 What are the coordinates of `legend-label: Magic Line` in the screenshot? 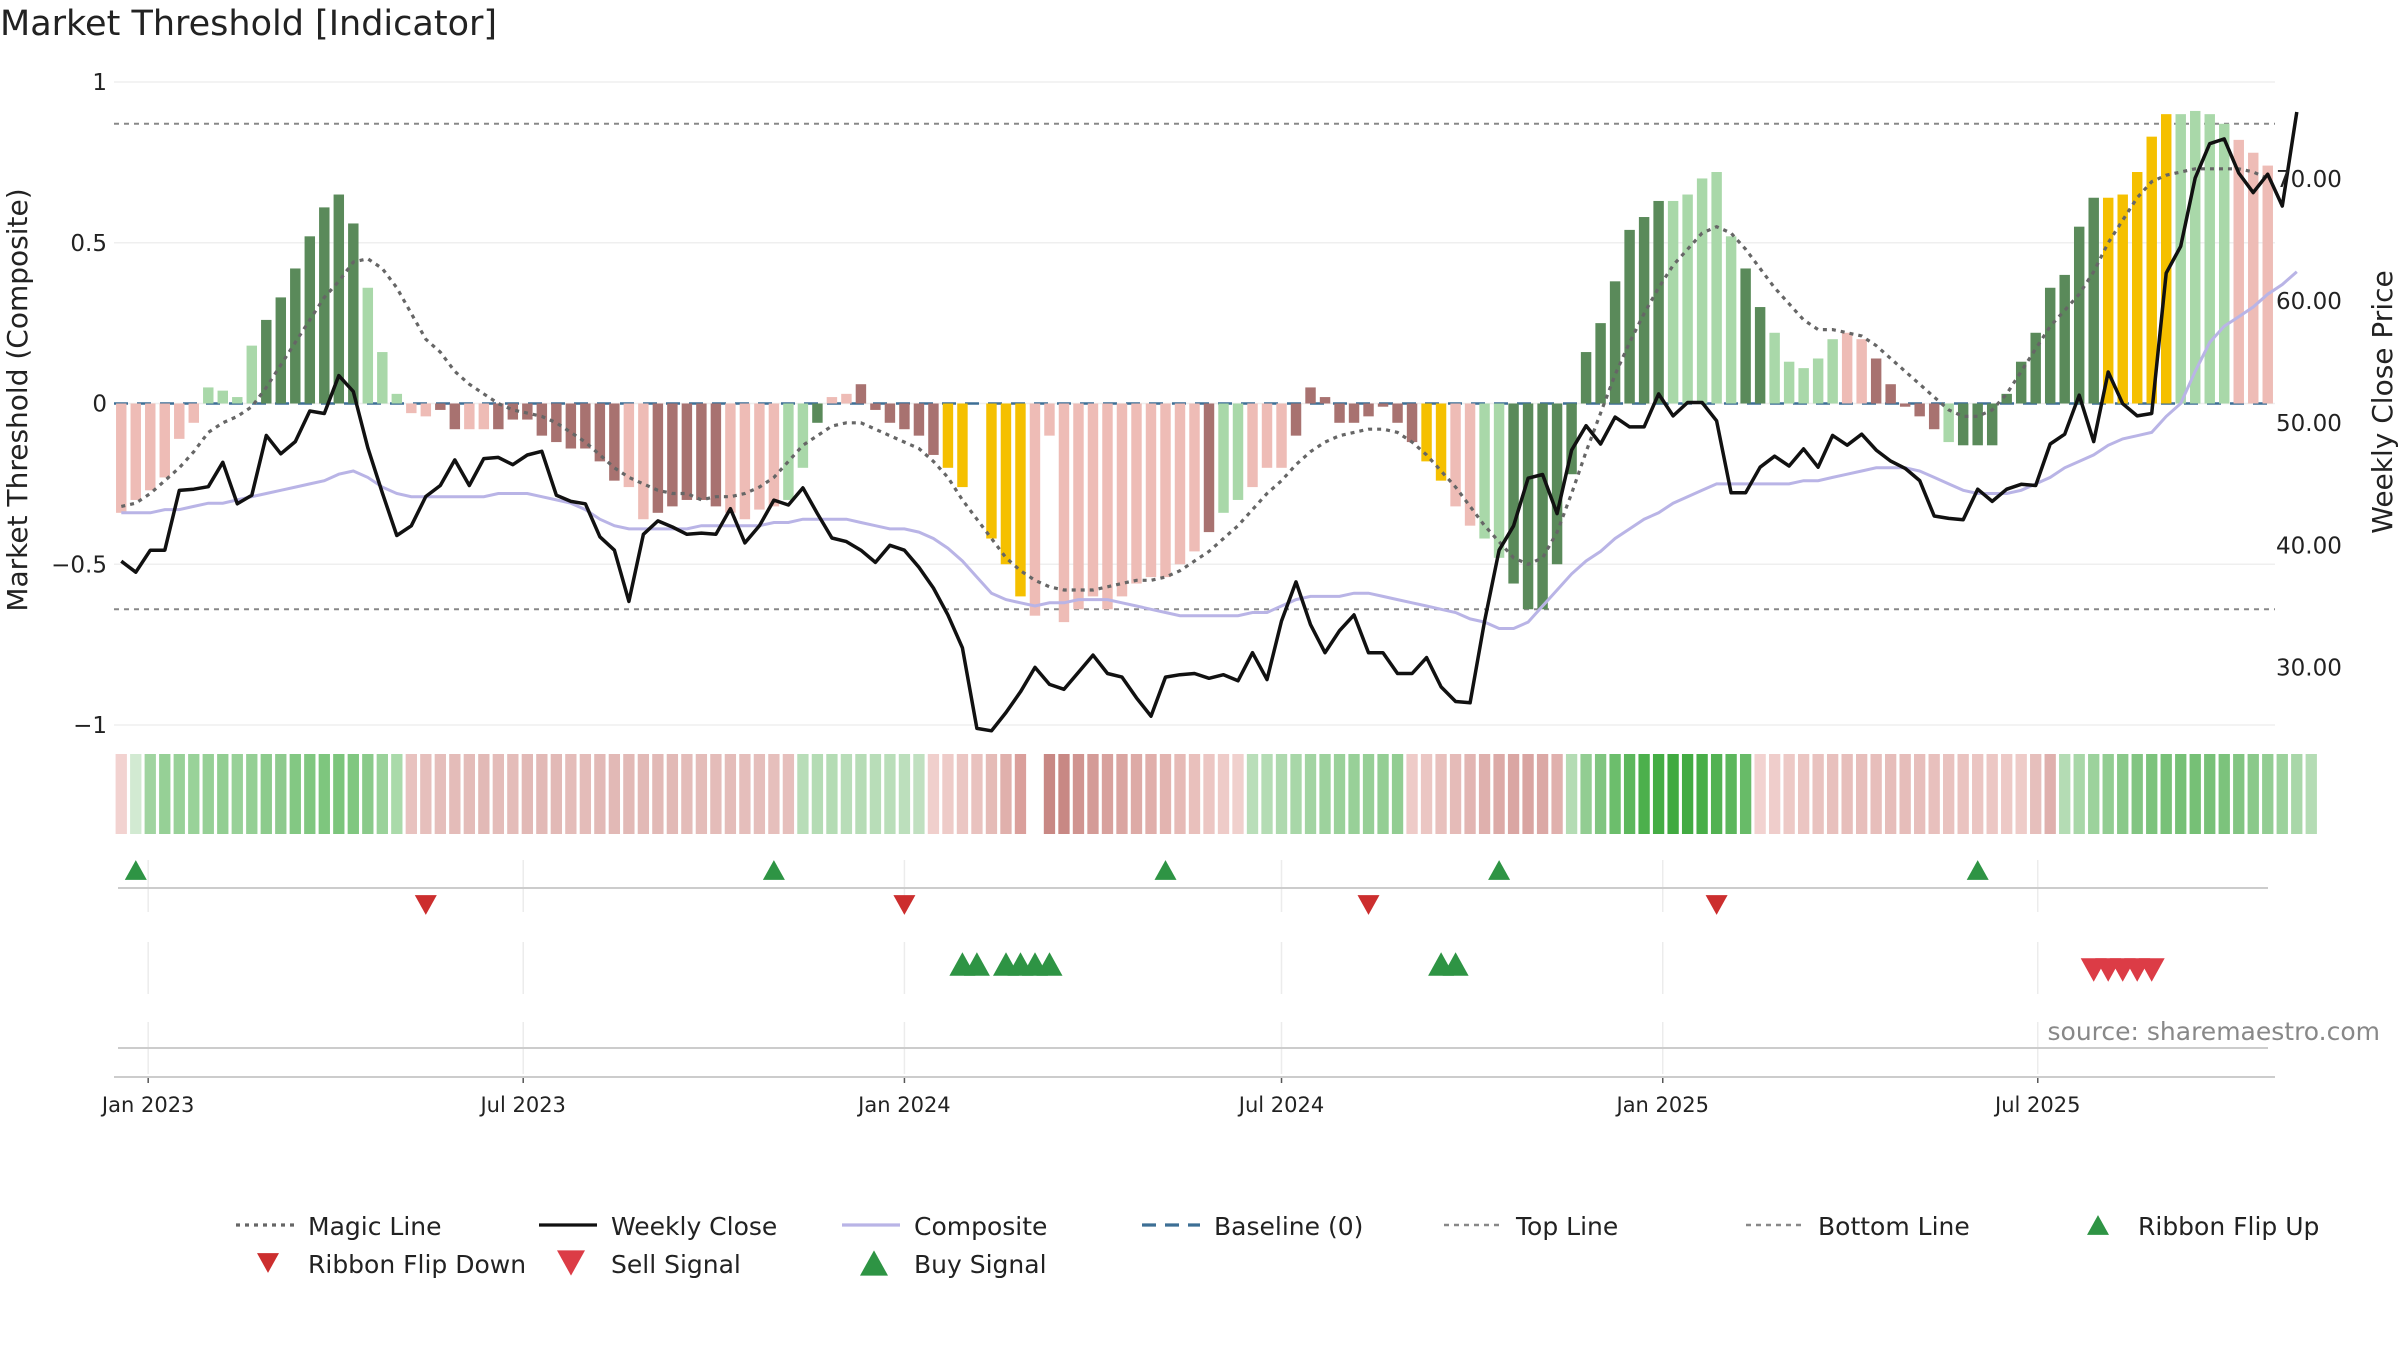 It's located at (375, 1226).